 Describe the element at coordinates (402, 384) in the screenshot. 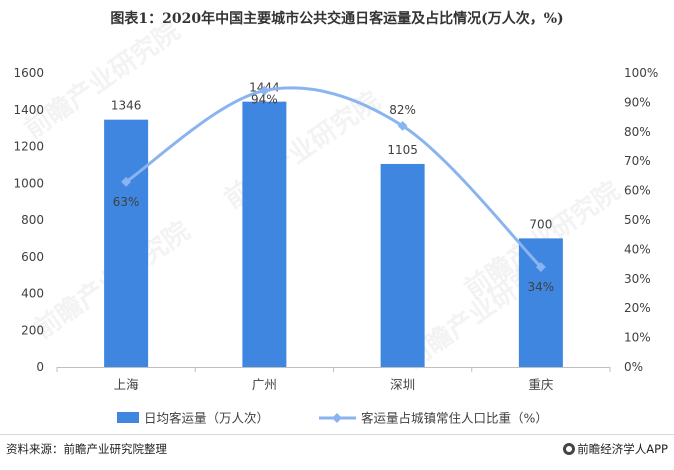

I see `x-tick-label: 深圳` at that location.